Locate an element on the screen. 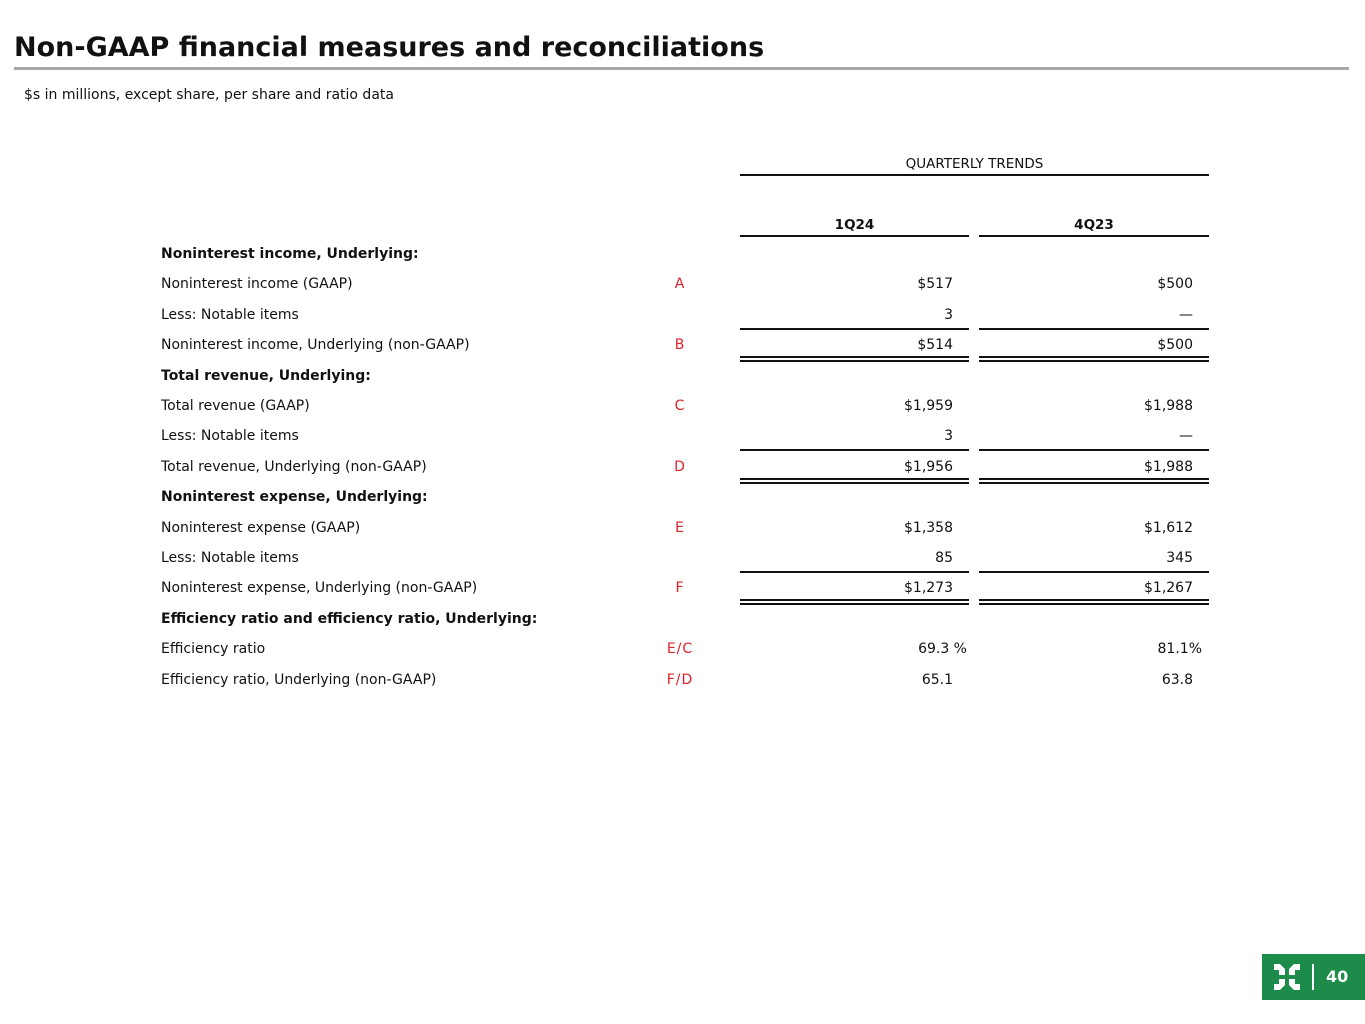 This screenshot has height=1024, width=1365. value-4q23: $1,612 is located at coordinates (1168, 527).